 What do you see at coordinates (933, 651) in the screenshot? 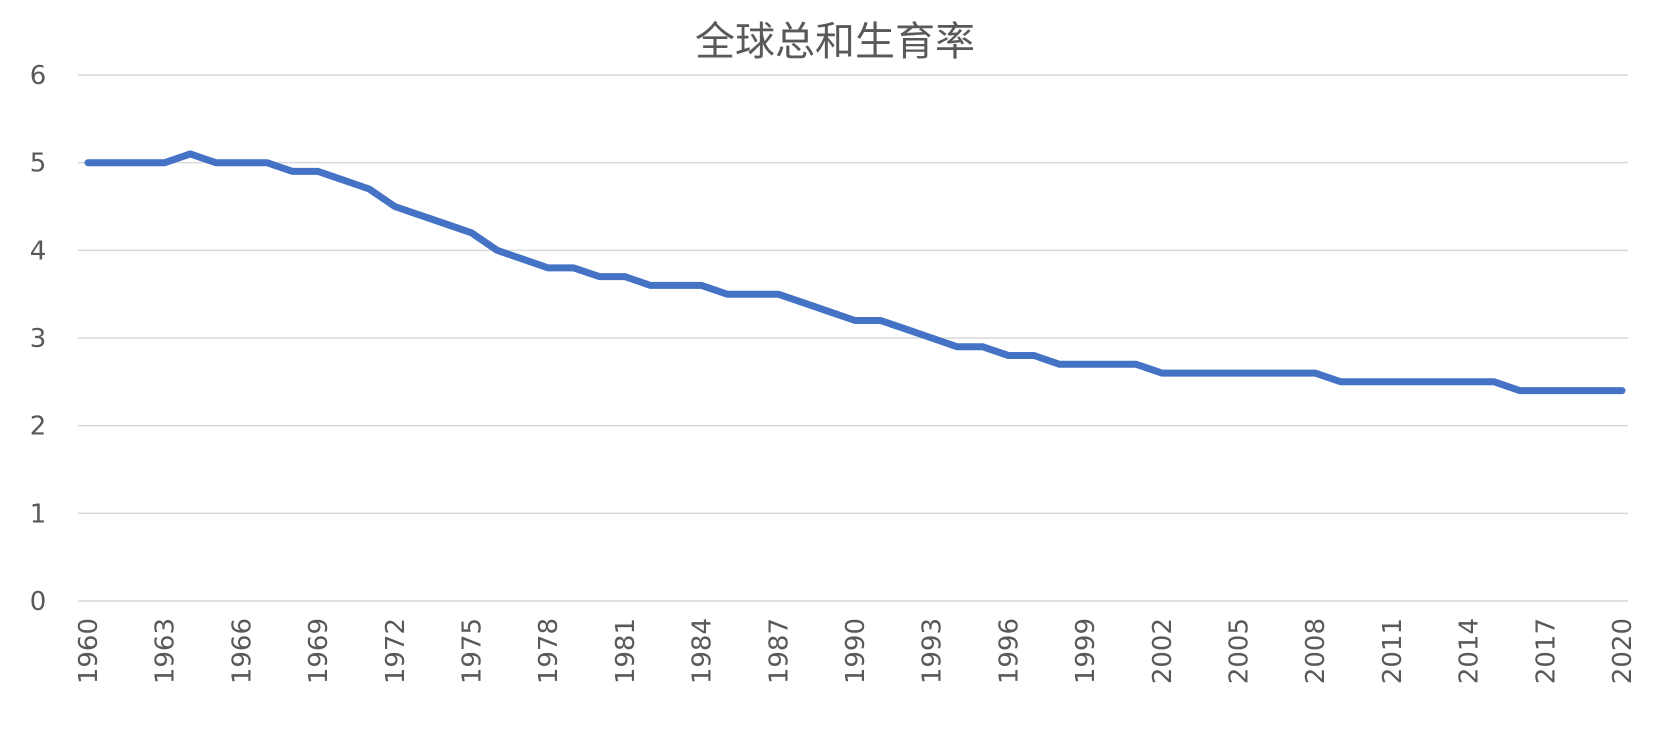
I see `x-tick-label: 1993` at bounding box center [933, 651].